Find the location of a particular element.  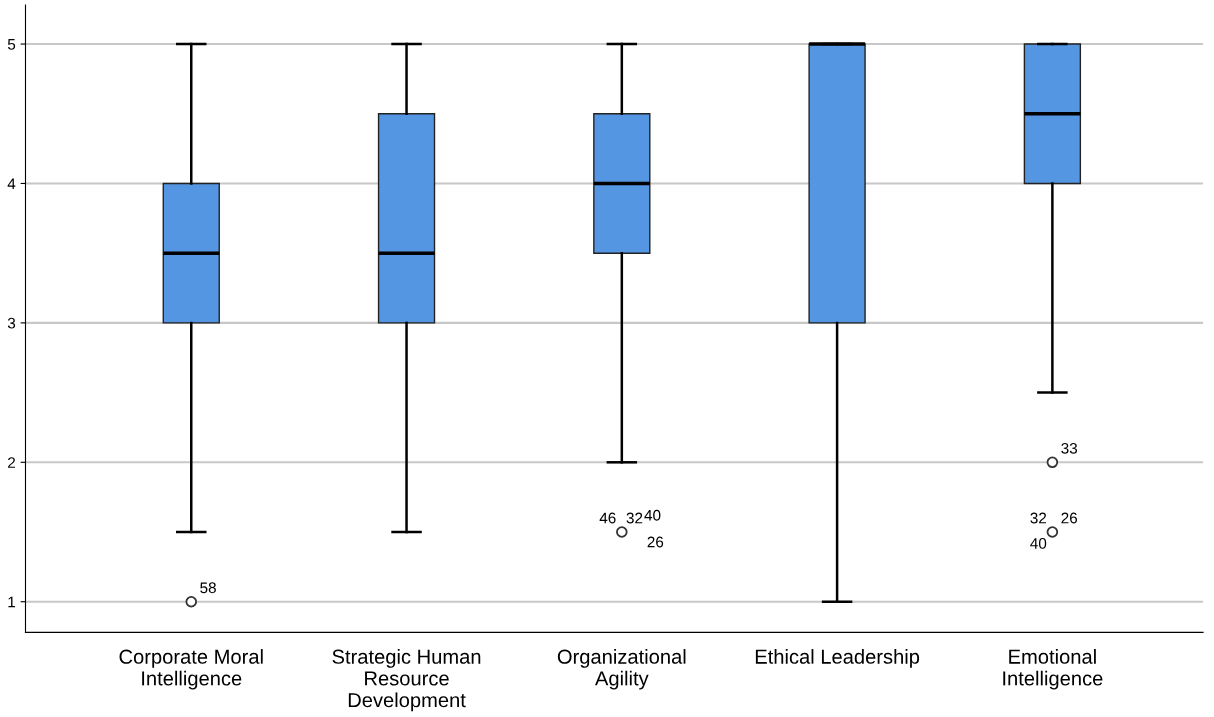

annotation: 33 is located at coordinates (1069, 448).